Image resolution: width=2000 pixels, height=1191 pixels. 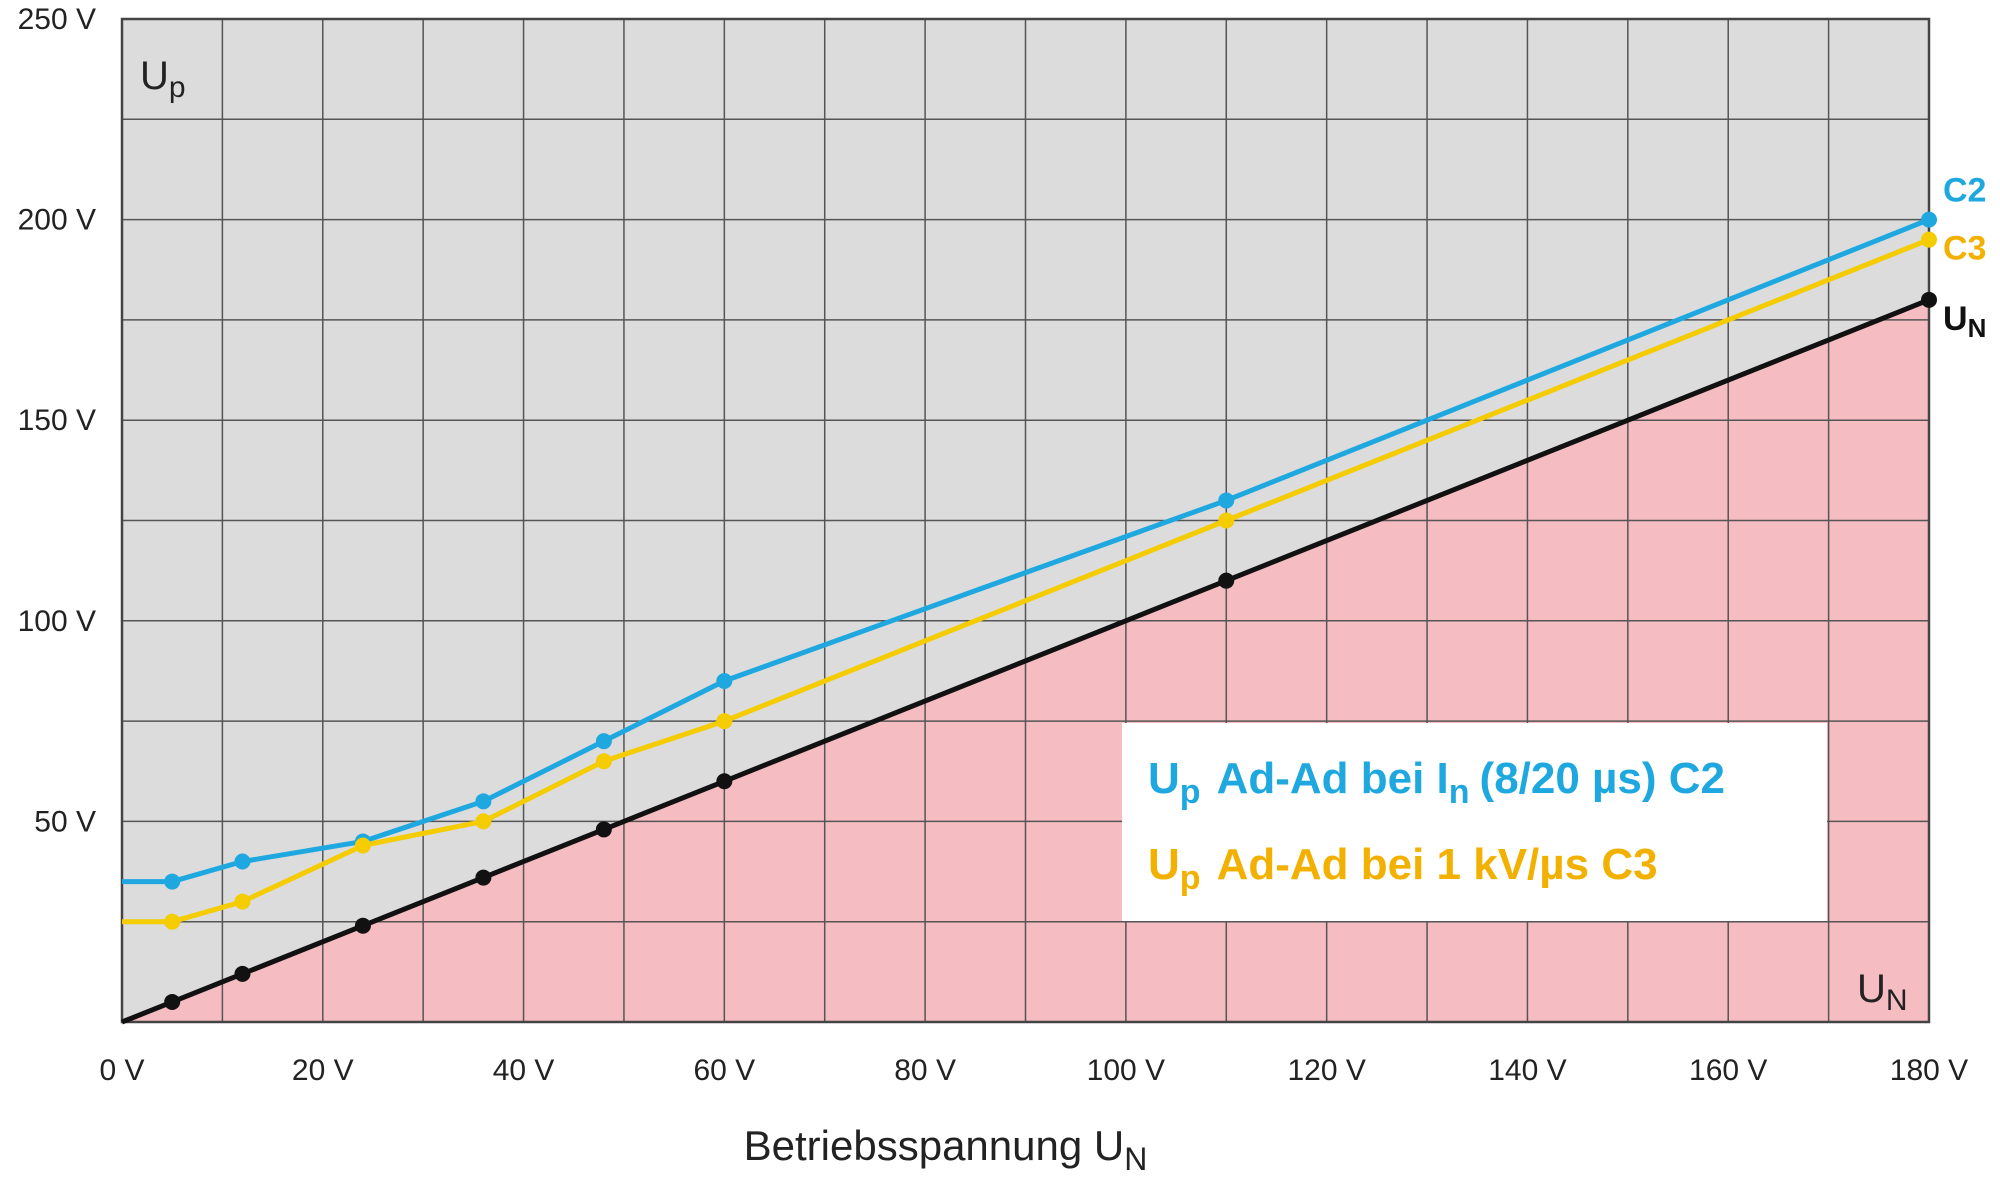 I want to click on y-tick-label: 250 V, so click(x=57, y=19).